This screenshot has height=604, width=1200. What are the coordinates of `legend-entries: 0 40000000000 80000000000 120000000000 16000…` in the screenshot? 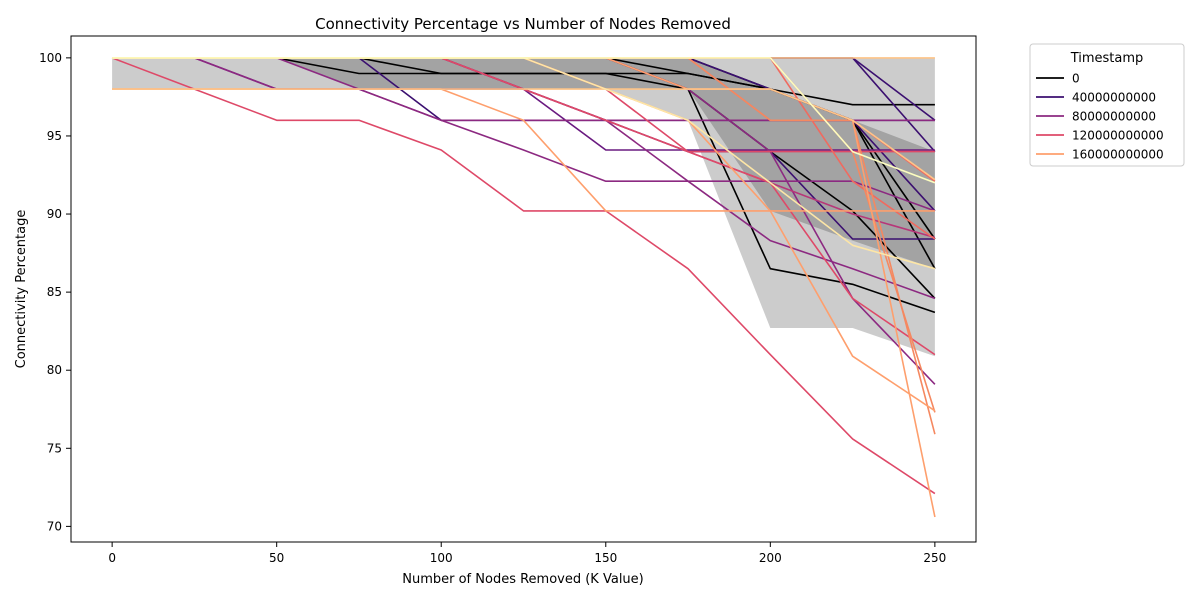 It's located at (1100, 117).